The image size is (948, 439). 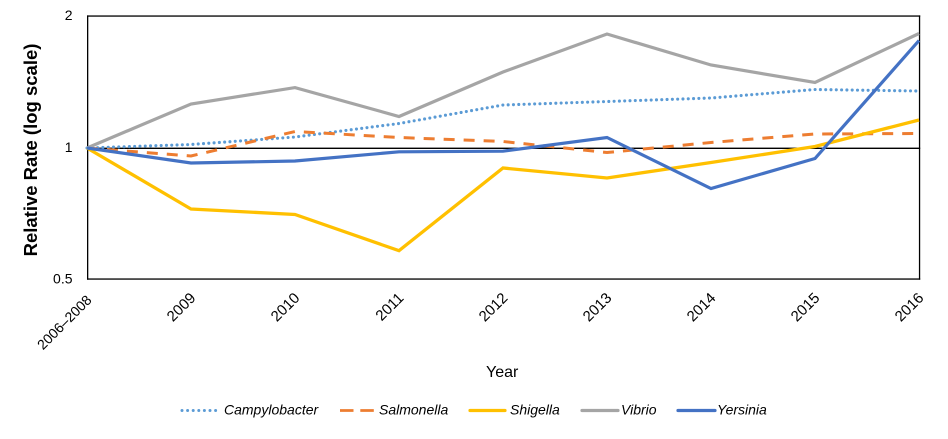 What do you see at coordinates (30, 150) in the screenshot?
I see `svg-text: Relative Rate (log scale)` at bounding box center [30, 150].